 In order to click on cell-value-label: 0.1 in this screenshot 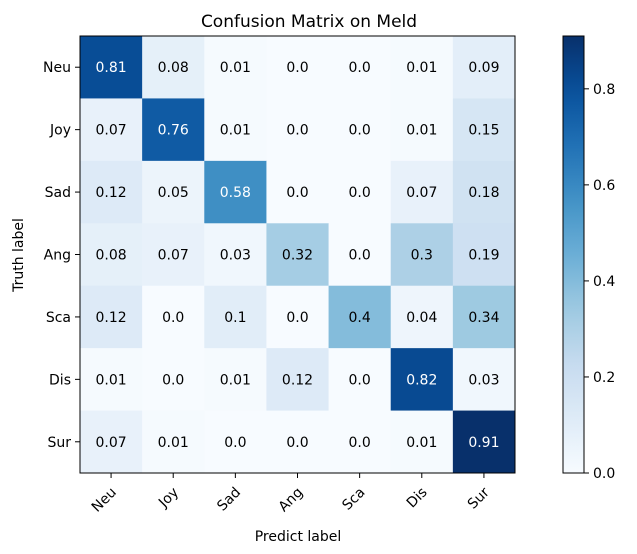, I will do `click(235, 318)`.